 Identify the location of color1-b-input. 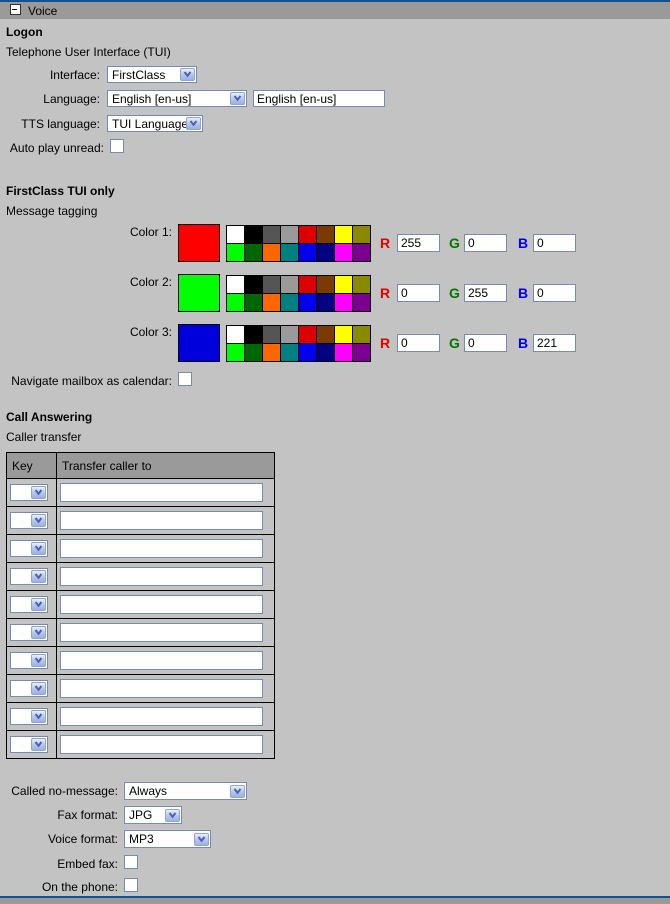
(554, 243).